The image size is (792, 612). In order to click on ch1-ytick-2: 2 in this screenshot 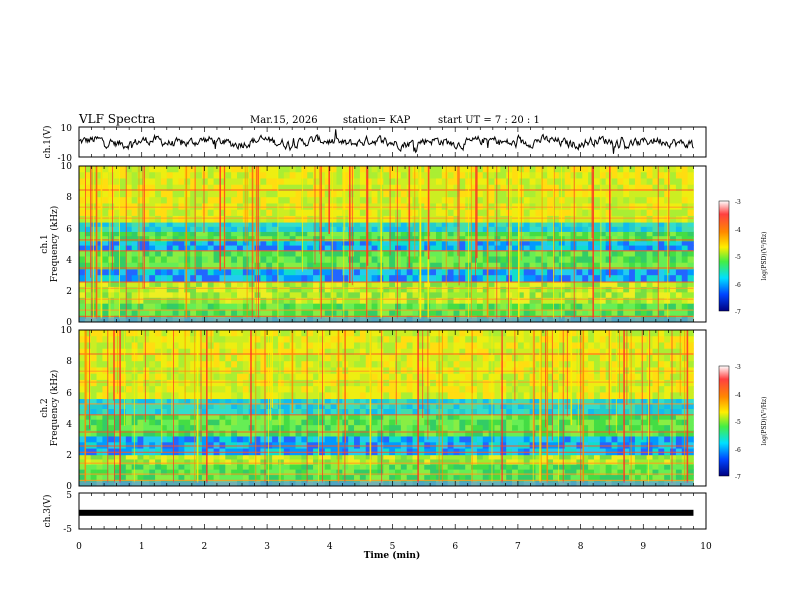, I will do `click(69, 292)`.